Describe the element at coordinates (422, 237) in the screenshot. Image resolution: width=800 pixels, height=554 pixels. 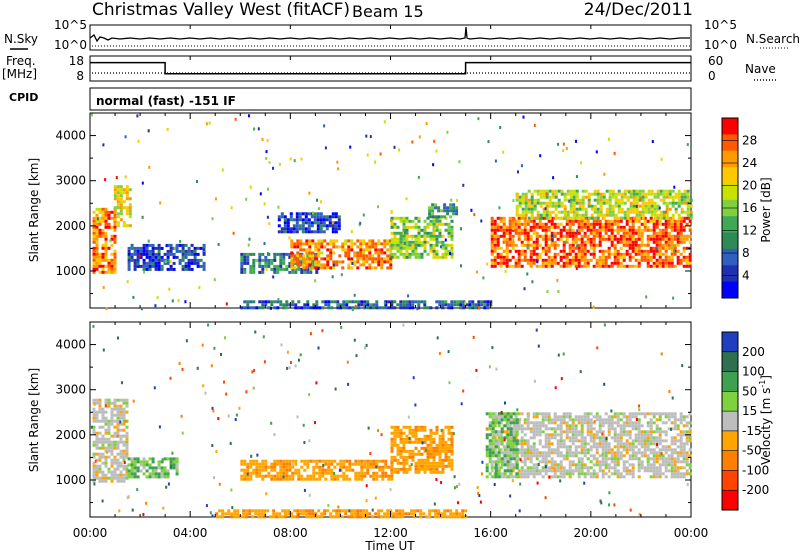
I see `scatter-region` at that location.